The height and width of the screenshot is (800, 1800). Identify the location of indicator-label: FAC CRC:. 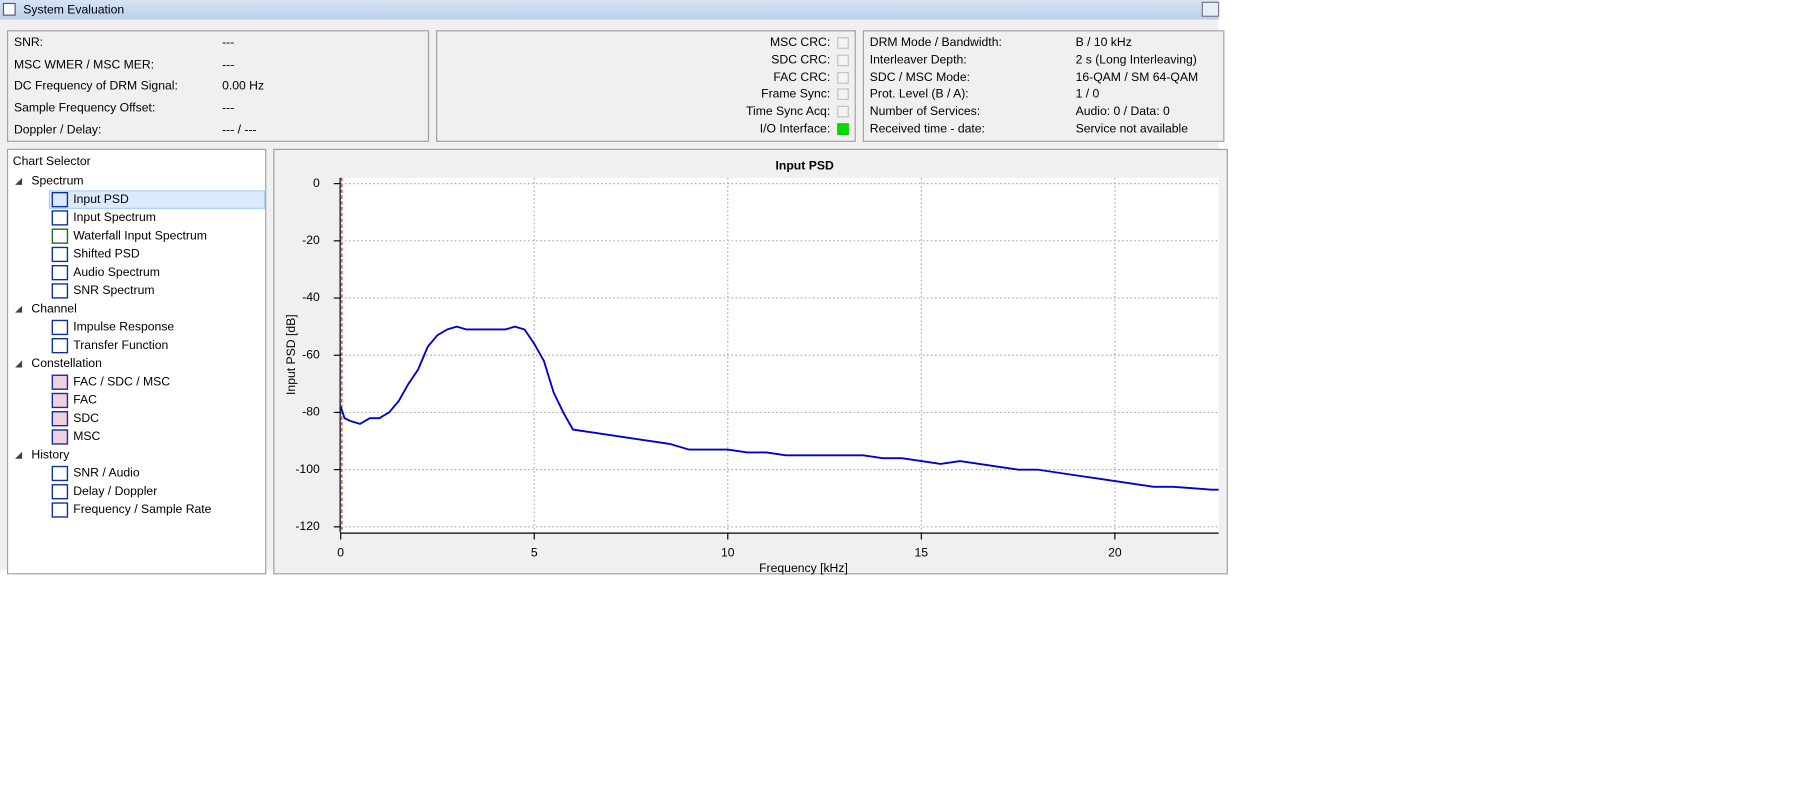
(801, 77).